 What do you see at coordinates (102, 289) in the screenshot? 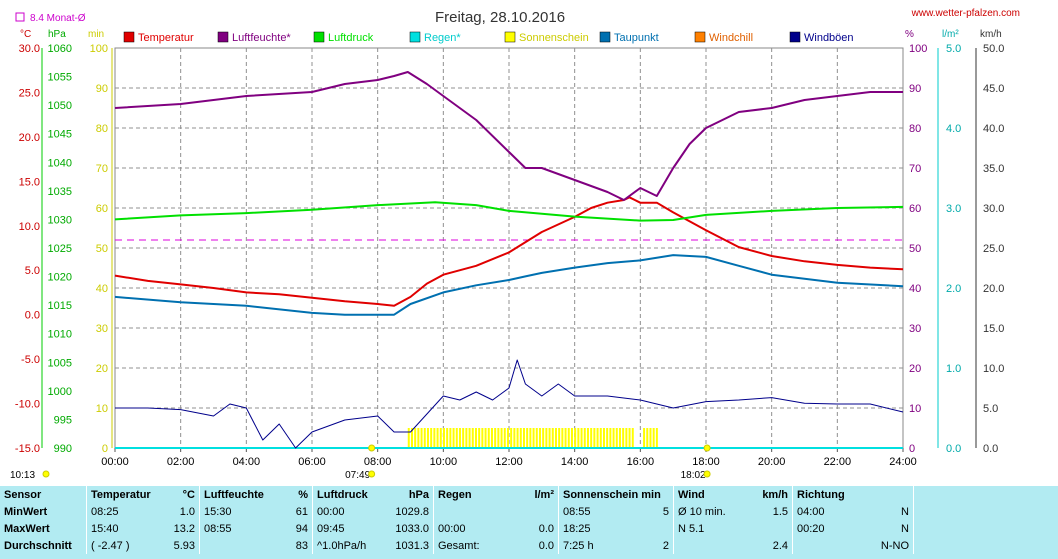
I see `sunshine-min-tick-label: 40` at bounding box center [102, 289].